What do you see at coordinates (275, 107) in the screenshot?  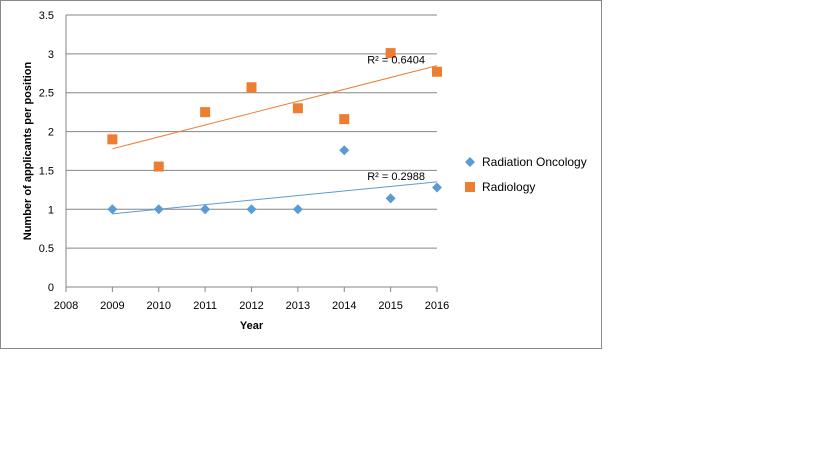 I see `radiology-trendline` at bounding box center [275, 107].